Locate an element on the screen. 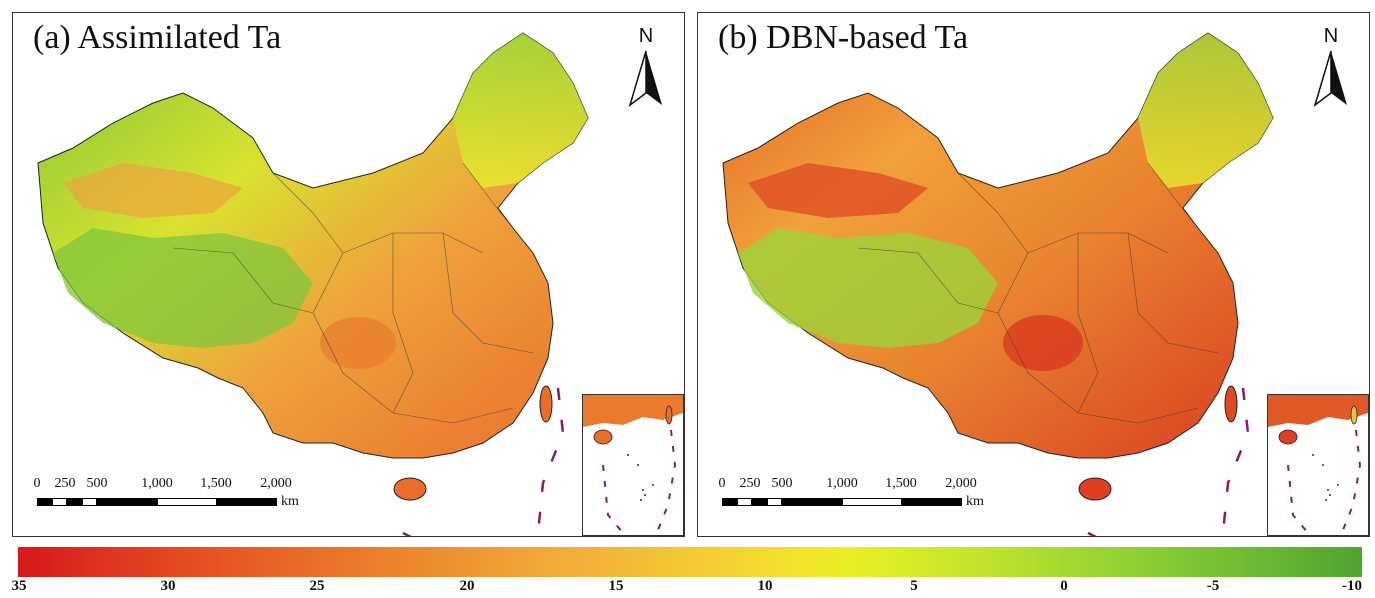  legend-label: 35 is located at coordinates (19, 586).